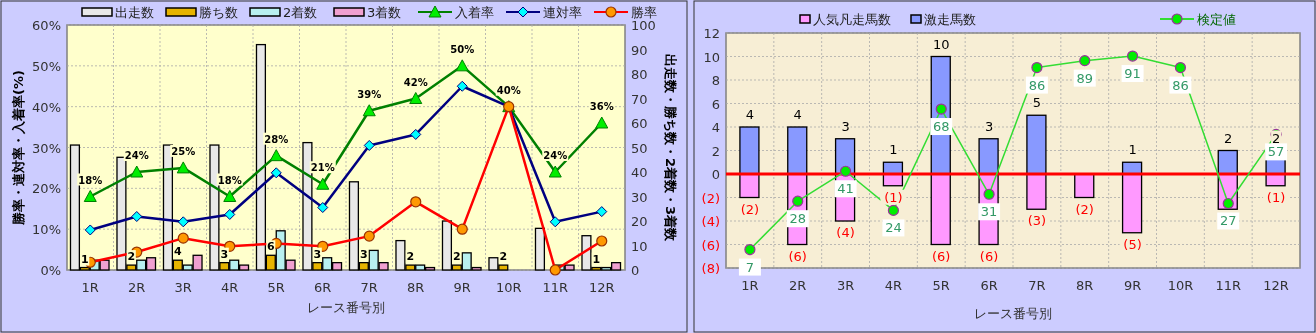 This screenshot has width=1316, height=333. I want to click on y2-tick-label: 0, so click(635, 270).